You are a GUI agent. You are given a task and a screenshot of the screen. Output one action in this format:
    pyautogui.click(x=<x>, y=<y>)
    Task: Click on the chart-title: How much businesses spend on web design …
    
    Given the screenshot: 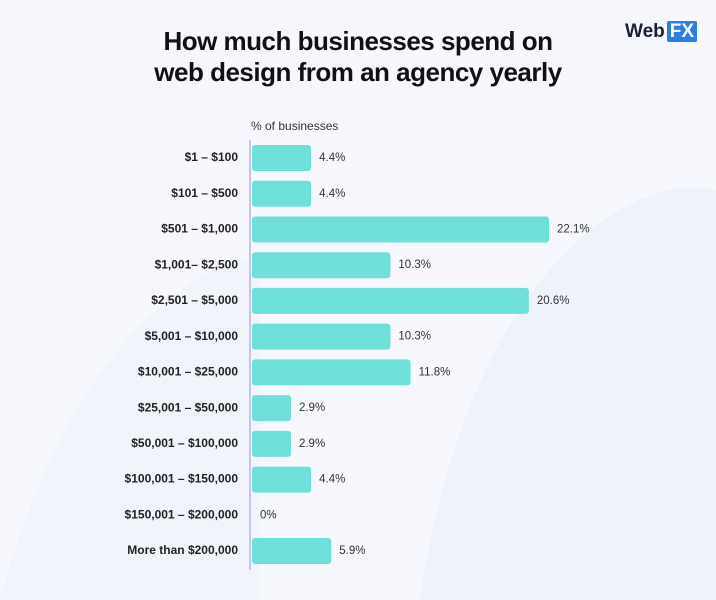 What is the action you would take?
    pyautogui.click(x=358, y=56)
    